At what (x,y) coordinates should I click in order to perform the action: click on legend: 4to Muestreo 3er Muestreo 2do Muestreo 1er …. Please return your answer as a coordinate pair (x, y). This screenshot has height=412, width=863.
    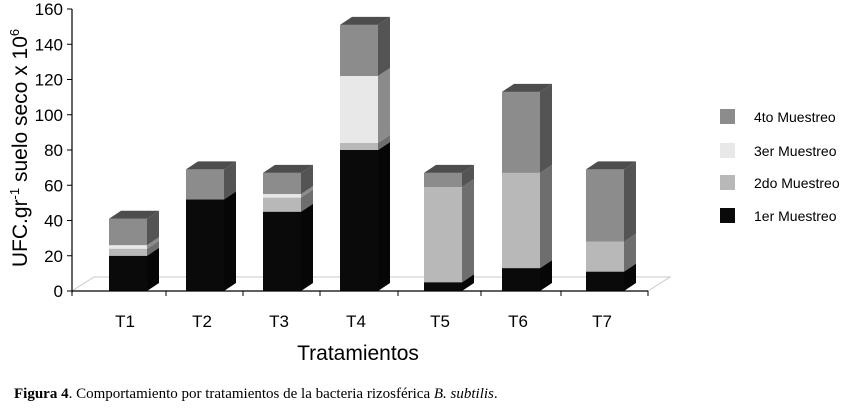
    Looking at the image, I should click on (780, 166).